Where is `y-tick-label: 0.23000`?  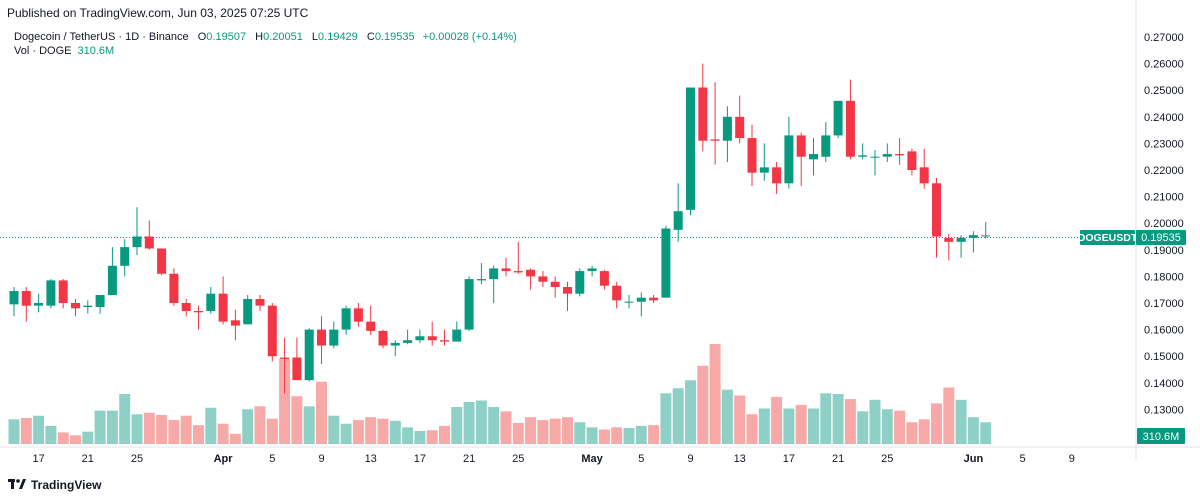
y-tick-label: 0.23000 is located at coordinates (1164, 144).